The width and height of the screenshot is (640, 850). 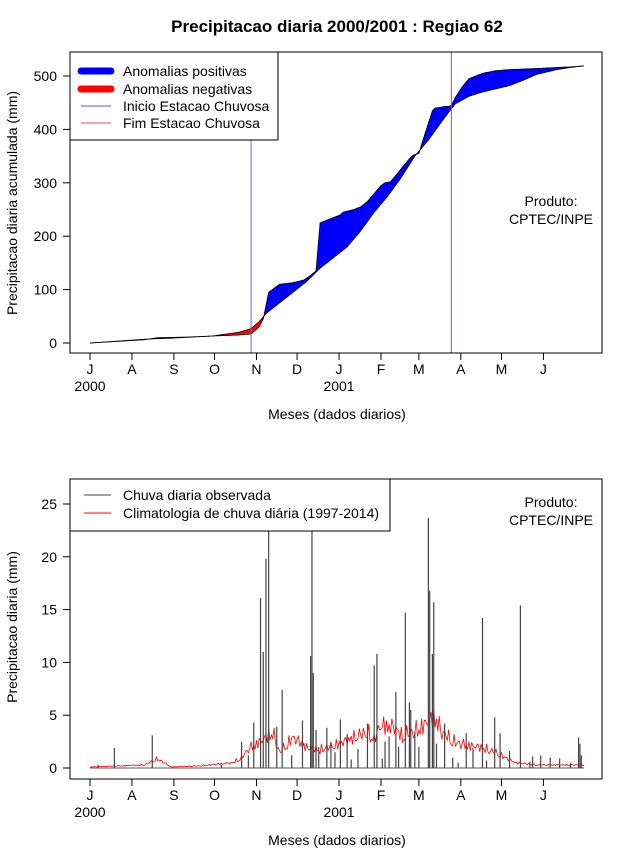 I want to click on y-tick-label: 10, so click(x=49, y=662).